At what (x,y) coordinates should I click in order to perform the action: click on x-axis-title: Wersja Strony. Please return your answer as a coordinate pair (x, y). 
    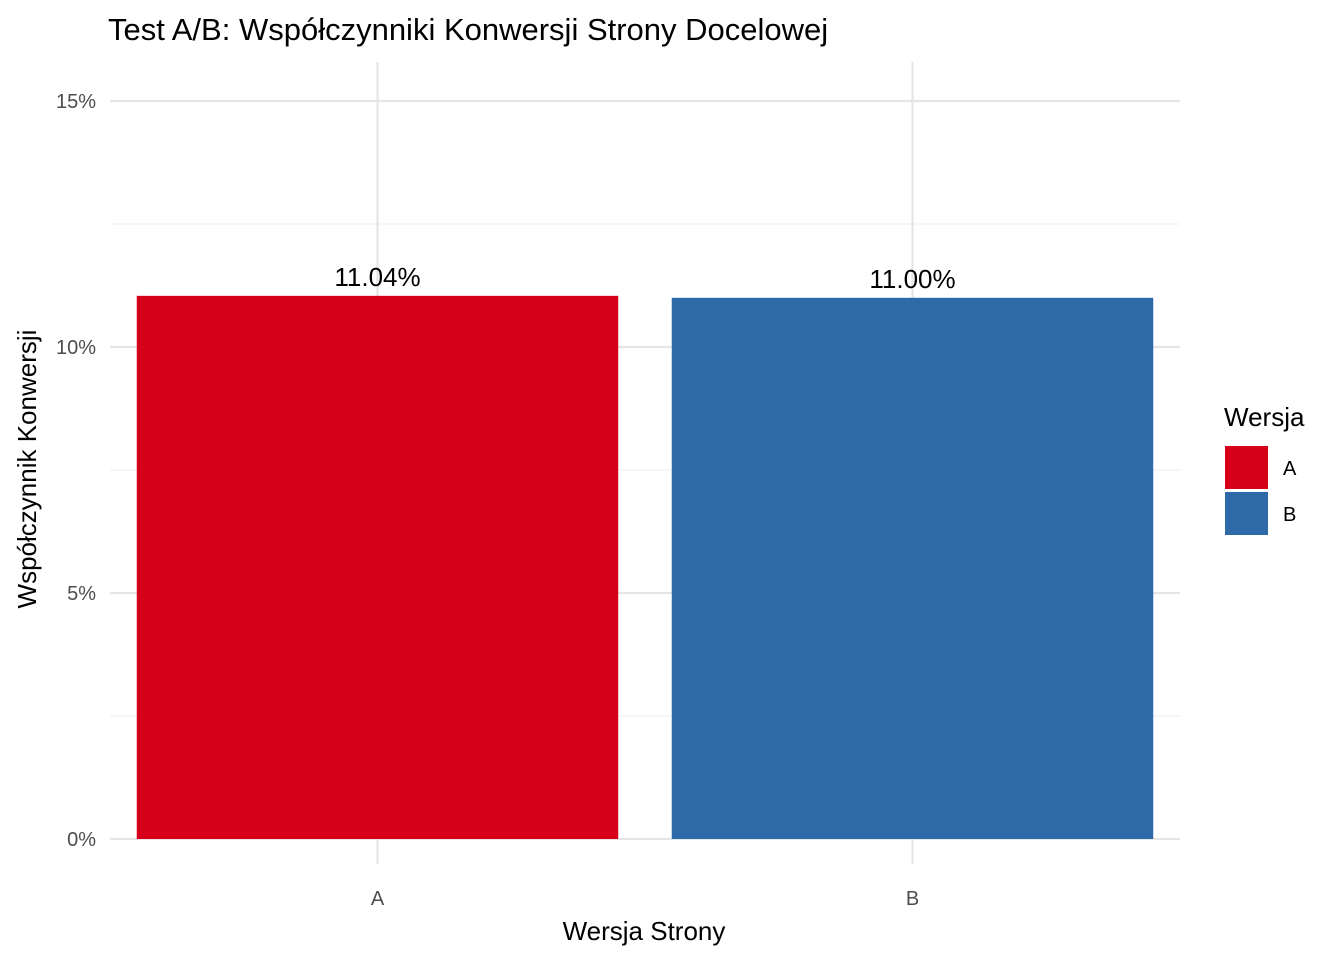
    Looking at the image, I should click on (644, 931).